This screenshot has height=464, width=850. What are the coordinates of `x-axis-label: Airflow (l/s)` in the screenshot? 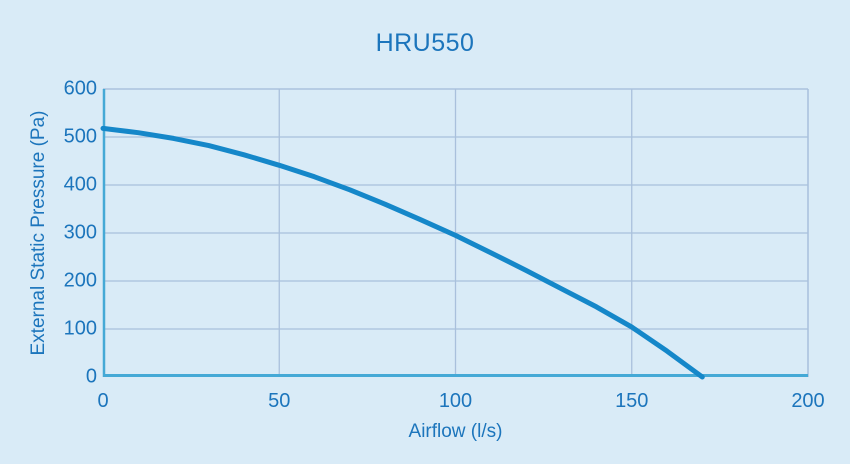 It's located at (455, 431).